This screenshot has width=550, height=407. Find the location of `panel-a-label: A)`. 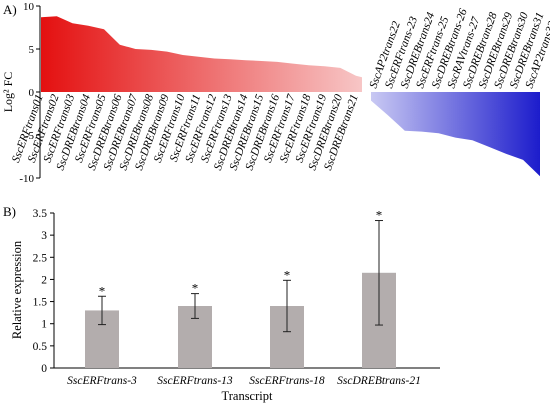

panel-a-label: A) is located at coordinates (10, 9).